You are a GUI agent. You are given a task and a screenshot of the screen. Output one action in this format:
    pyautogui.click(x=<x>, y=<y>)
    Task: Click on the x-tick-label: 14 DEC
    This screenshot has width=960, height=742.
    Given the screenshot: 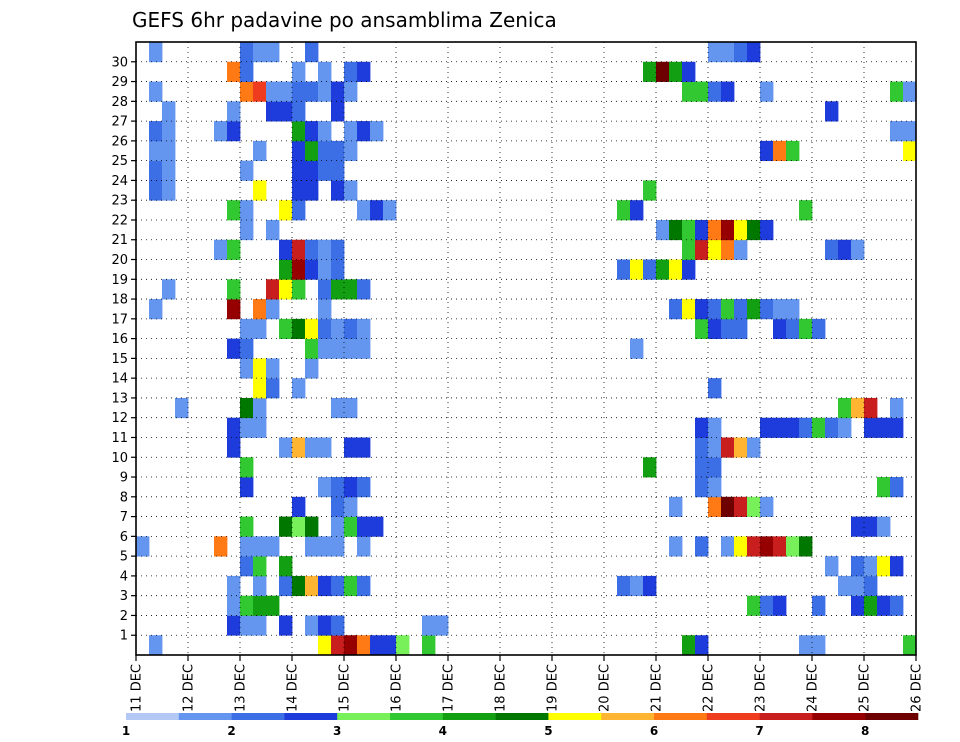 What is the action you would take?
    pyautogui.click(x=293, y=688)
    